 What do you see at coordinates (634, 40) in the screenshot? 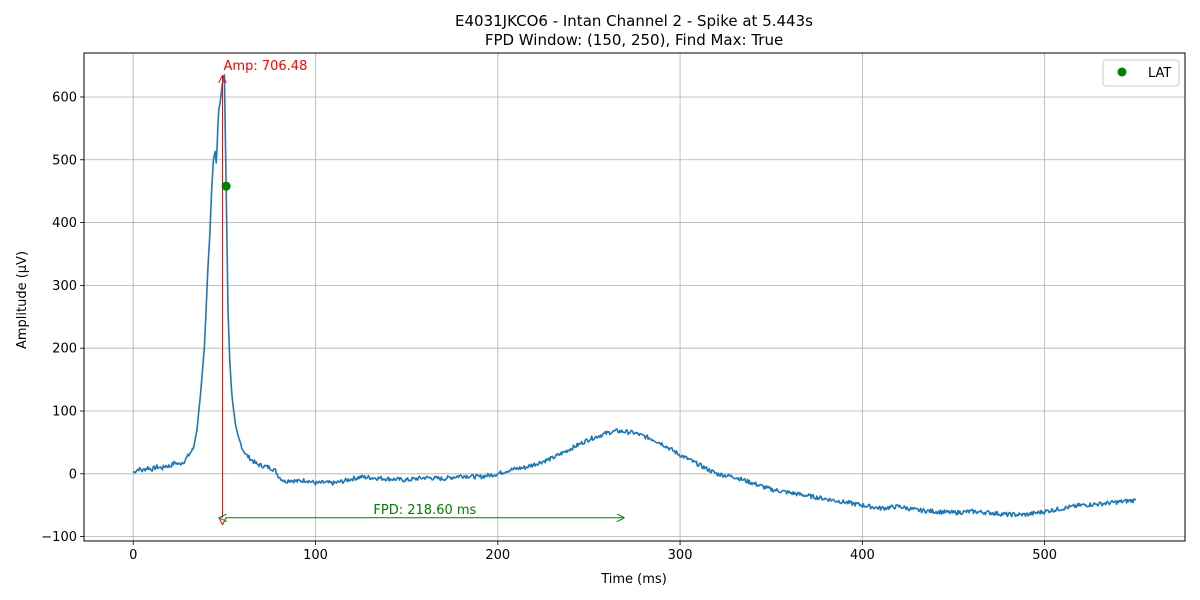
I see `chart-subtitle: FPD Window: (150, 250), Find Max: True` at bounding box center [634, 40].